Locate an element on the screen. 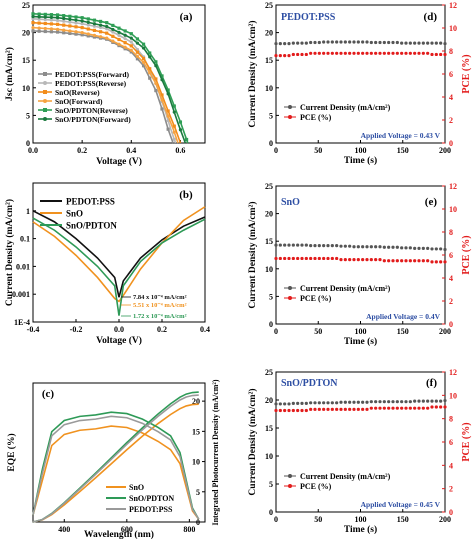  x-tick-label: 0.4 is located at coordinates (205, 329).